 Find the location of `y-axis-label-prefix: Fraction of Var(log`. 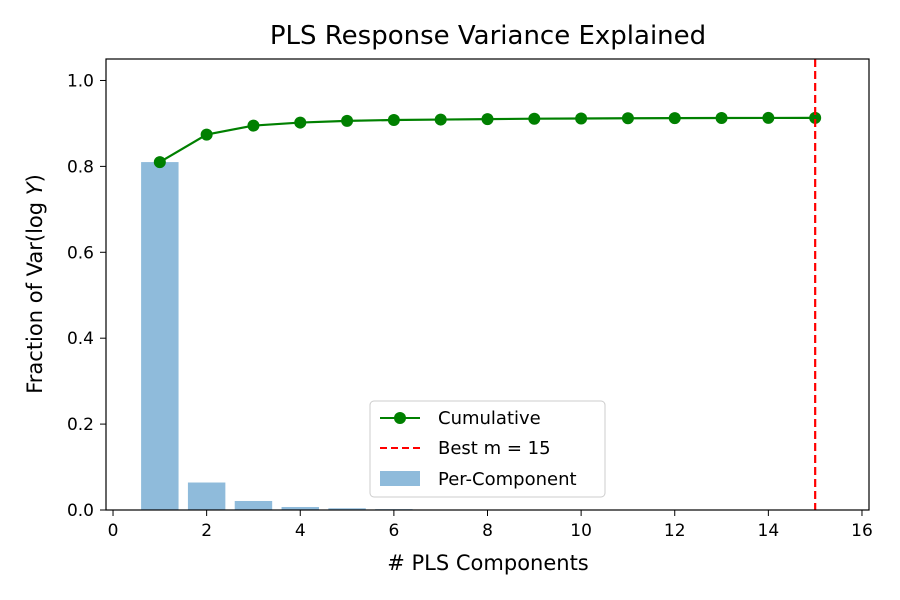

y-axis-label-prefix: Fraction of Var(log is located at coordinates (35, 294).